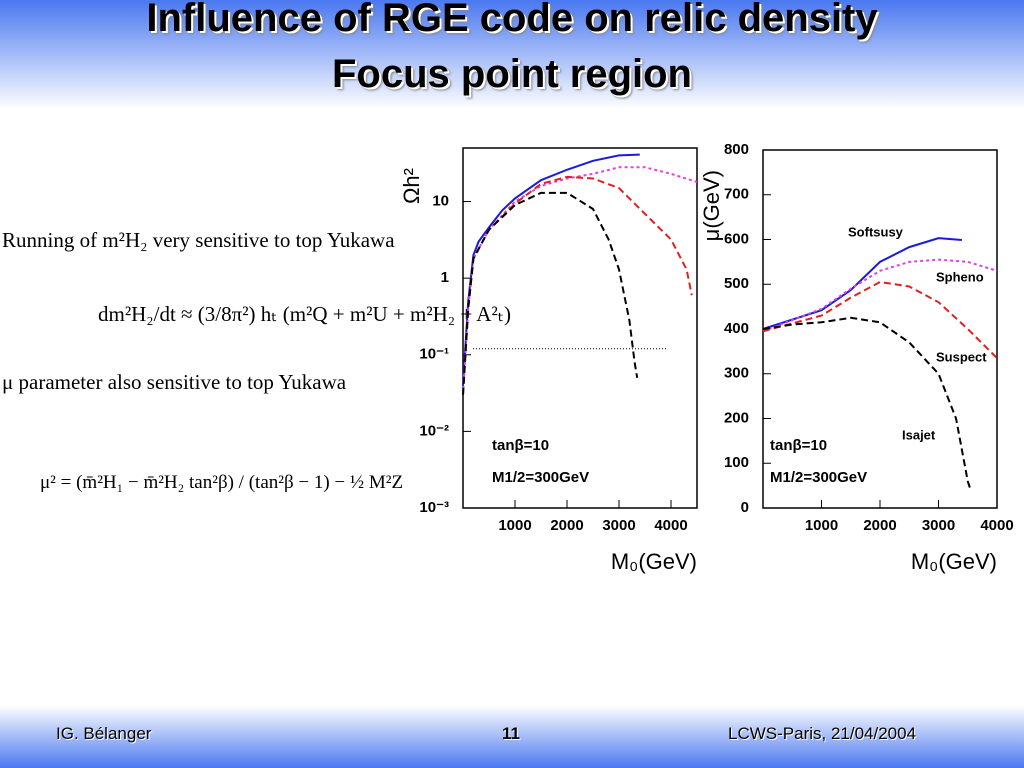  I want to click on y-tick-label: 300, so click(736, 373).